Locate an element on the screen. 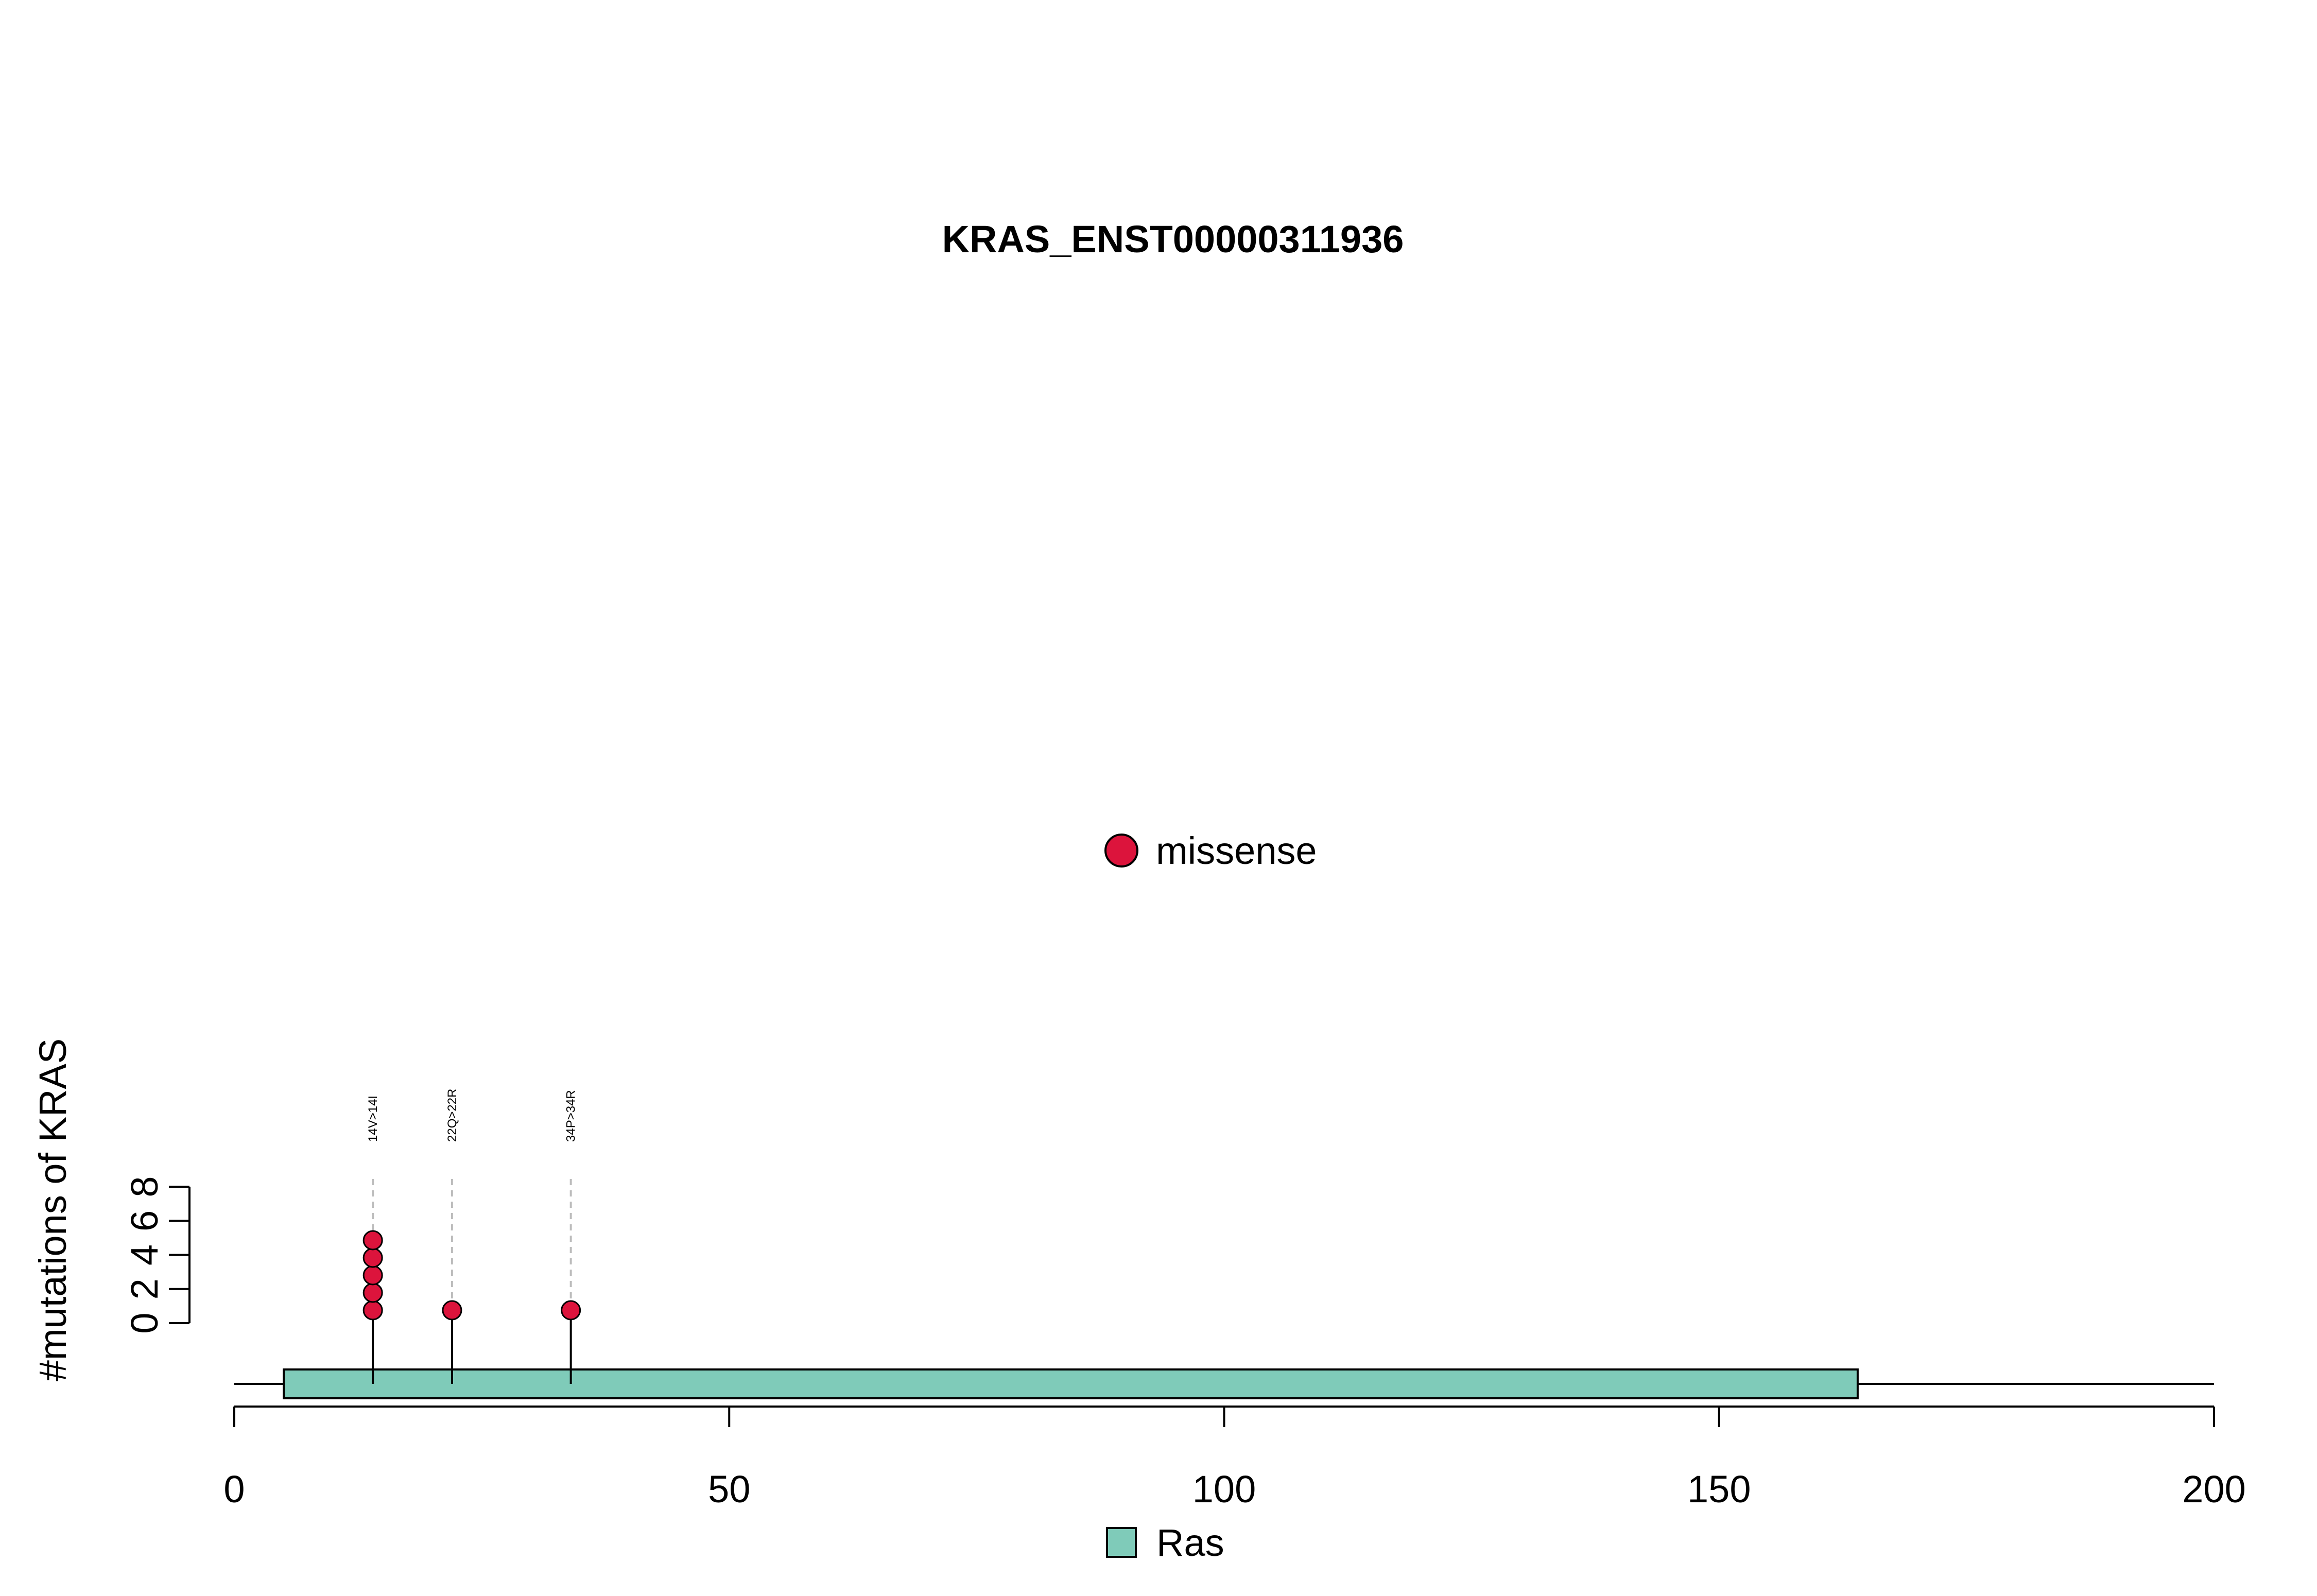 Image resolution: width=2317 pixels, height=1596 pixels. chart-title: KRAS_ENST00000311936 is located at coordinates (1173, 240).